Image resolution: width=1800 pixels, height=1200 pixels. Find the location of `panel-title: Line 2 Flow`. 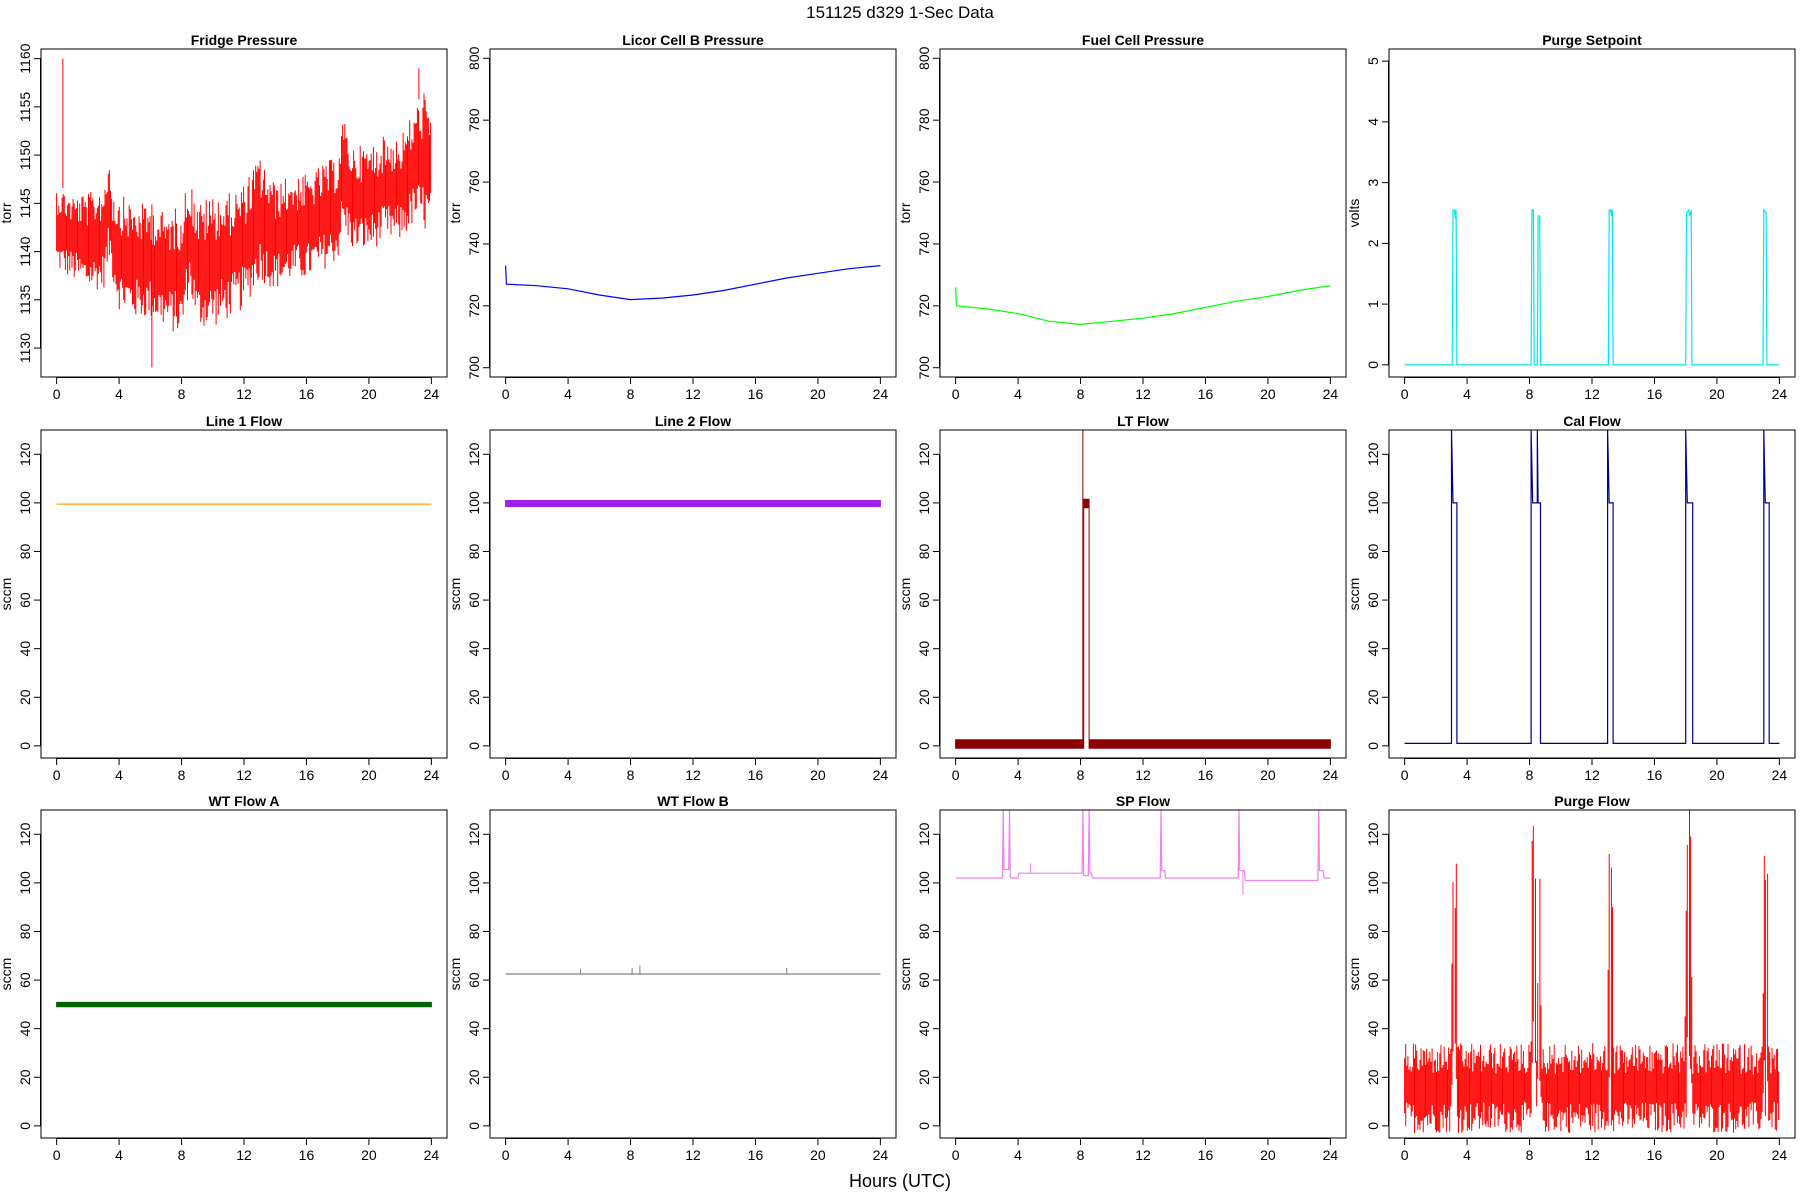

panel-title: Line 2 Flow is located at coordinates (693, 421).